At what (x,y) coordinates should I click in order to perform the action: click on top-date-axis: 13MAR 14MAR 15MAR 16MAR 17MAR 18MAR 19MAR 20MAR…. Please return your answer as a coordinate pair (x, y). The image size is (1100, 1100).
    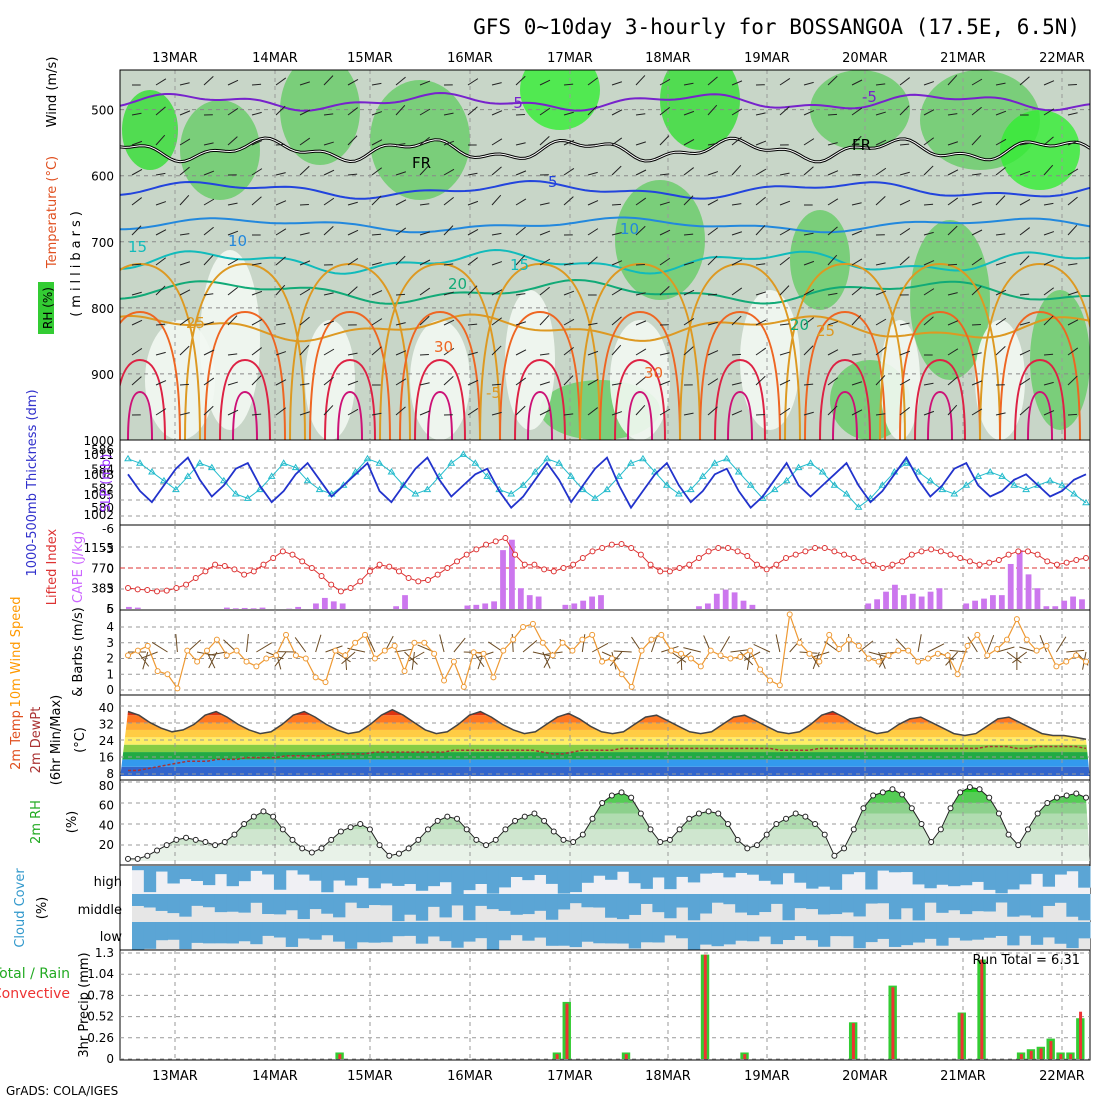
    Looking at the image, I should click on (618, 58).